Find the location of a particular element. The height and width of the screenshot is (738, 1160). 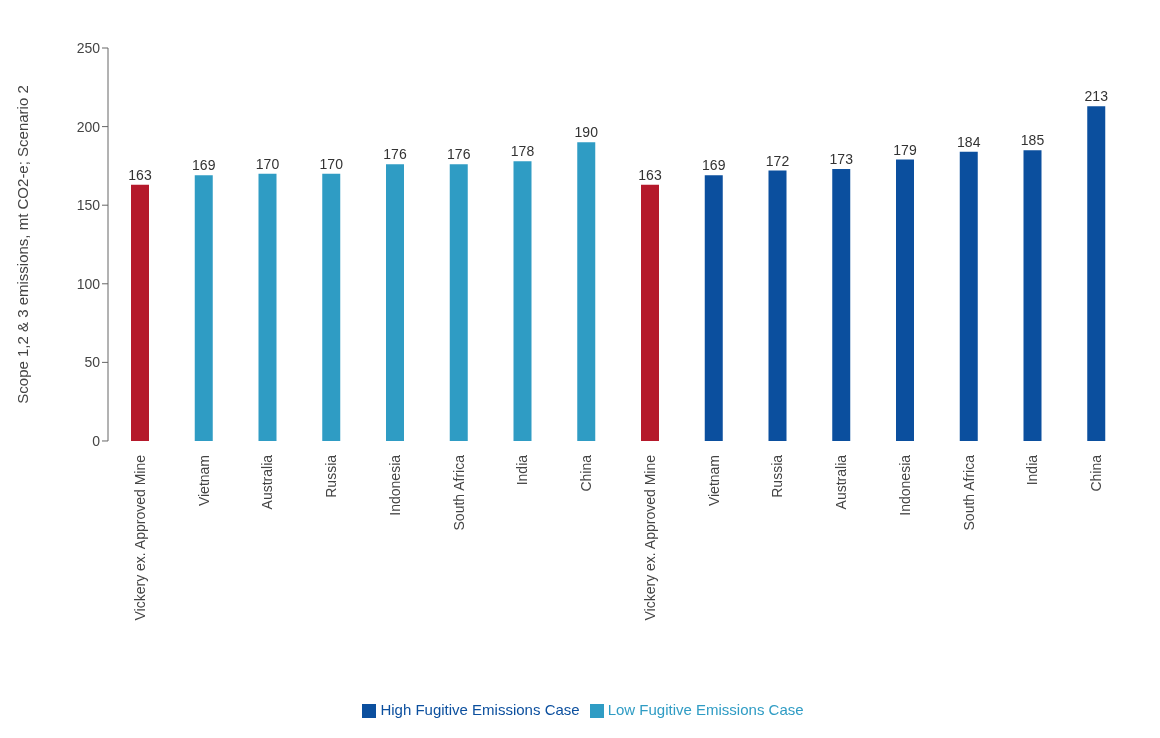

data-label: 190 is located at coordinates (586, 132).